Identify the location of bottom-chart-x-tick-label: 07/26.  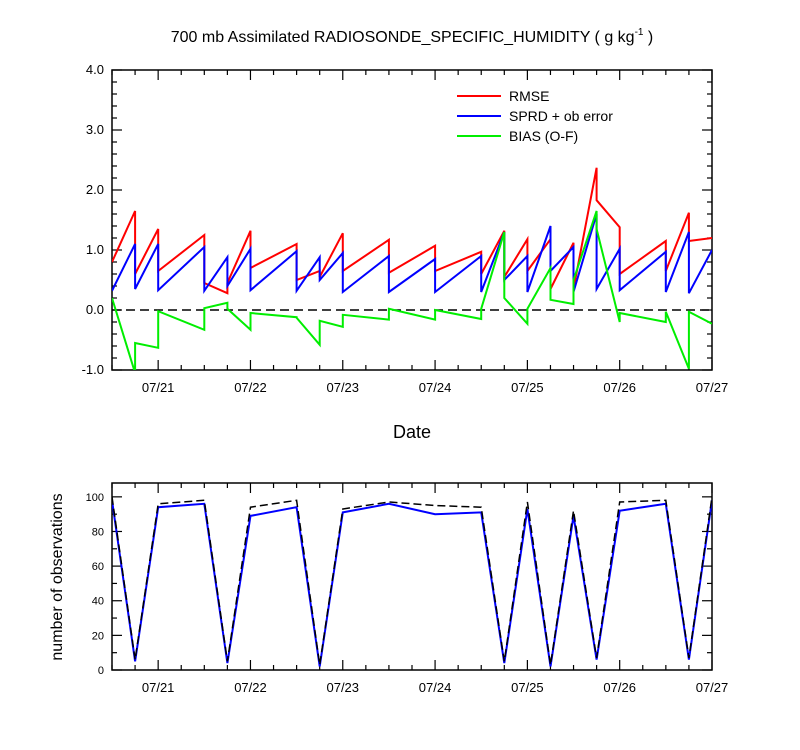
(619, 687).